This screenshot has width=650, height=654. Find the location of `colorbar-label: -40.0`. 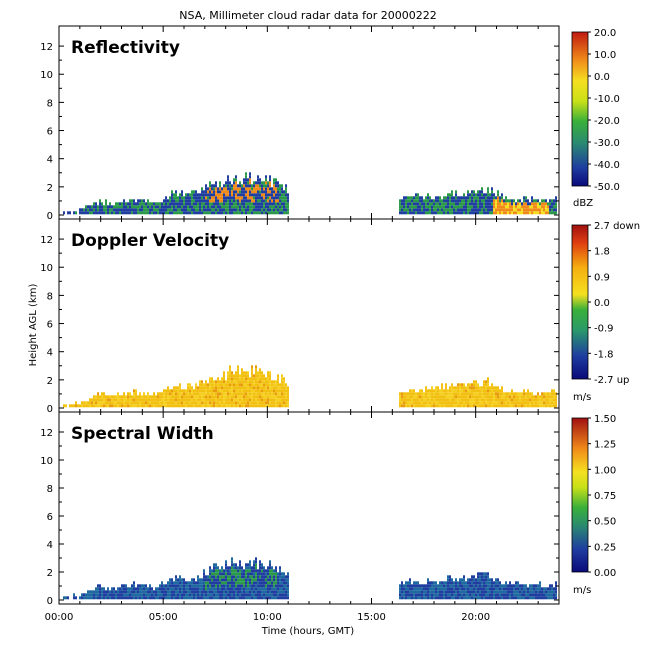

colorbar-label: -40.0 is located at coordinates (607, 165).